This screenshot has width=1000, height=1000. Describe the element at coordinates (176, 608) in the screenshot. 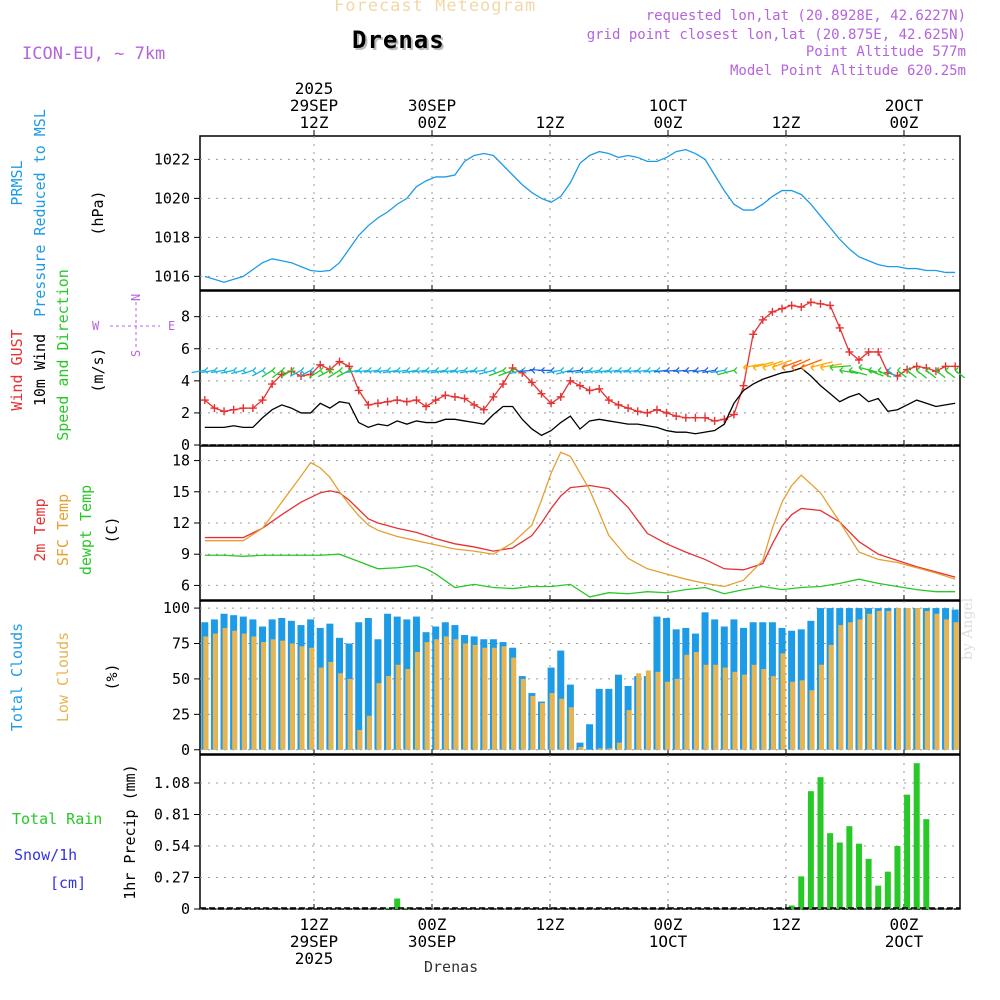

I see `y-tick-label: 100` at that location.